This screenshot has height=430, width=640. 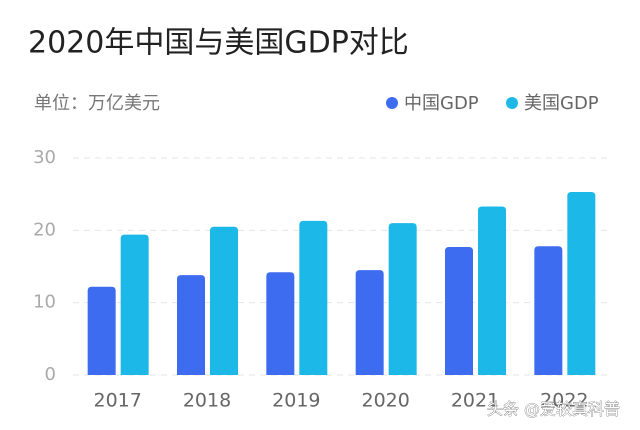 I want to click on legend-label: 美国GDP, so click(x=561, y=103).